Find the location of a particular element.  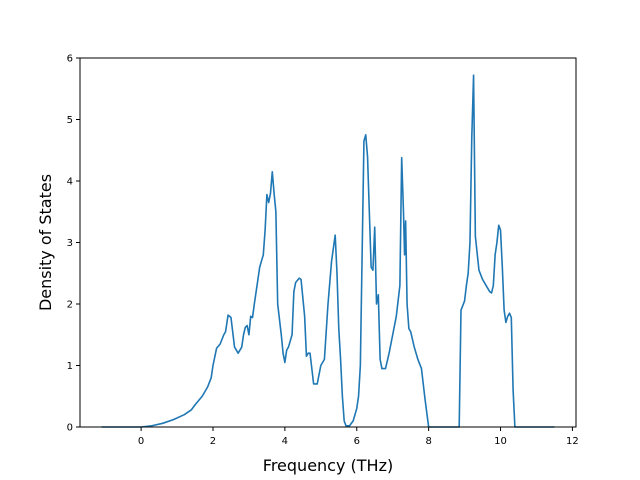

x-axis-label: Frequency (THz) is located at coordinates (328, 465).